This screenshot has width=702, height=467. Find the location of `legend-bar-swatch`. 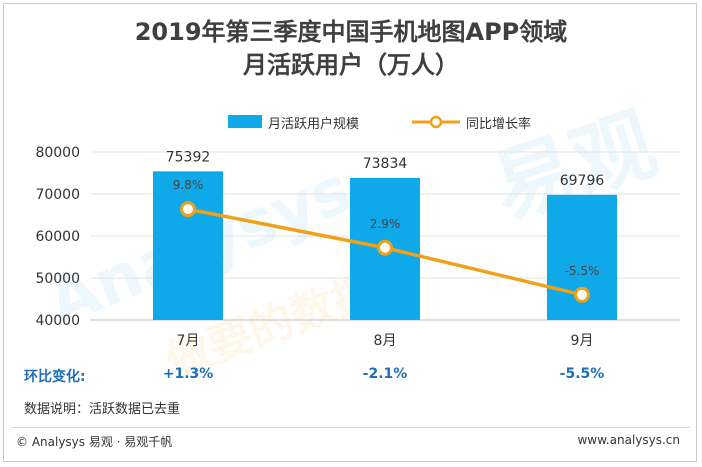

legend-bar-swatch is located at coordinates (245, 121).